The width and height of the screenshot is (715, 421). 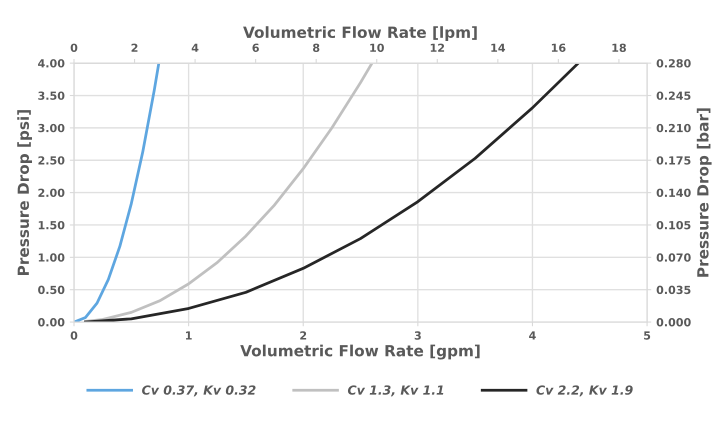 I want to click on legend-label: Cv 1.3, Kv 1.1, so click(x=396, y=390).